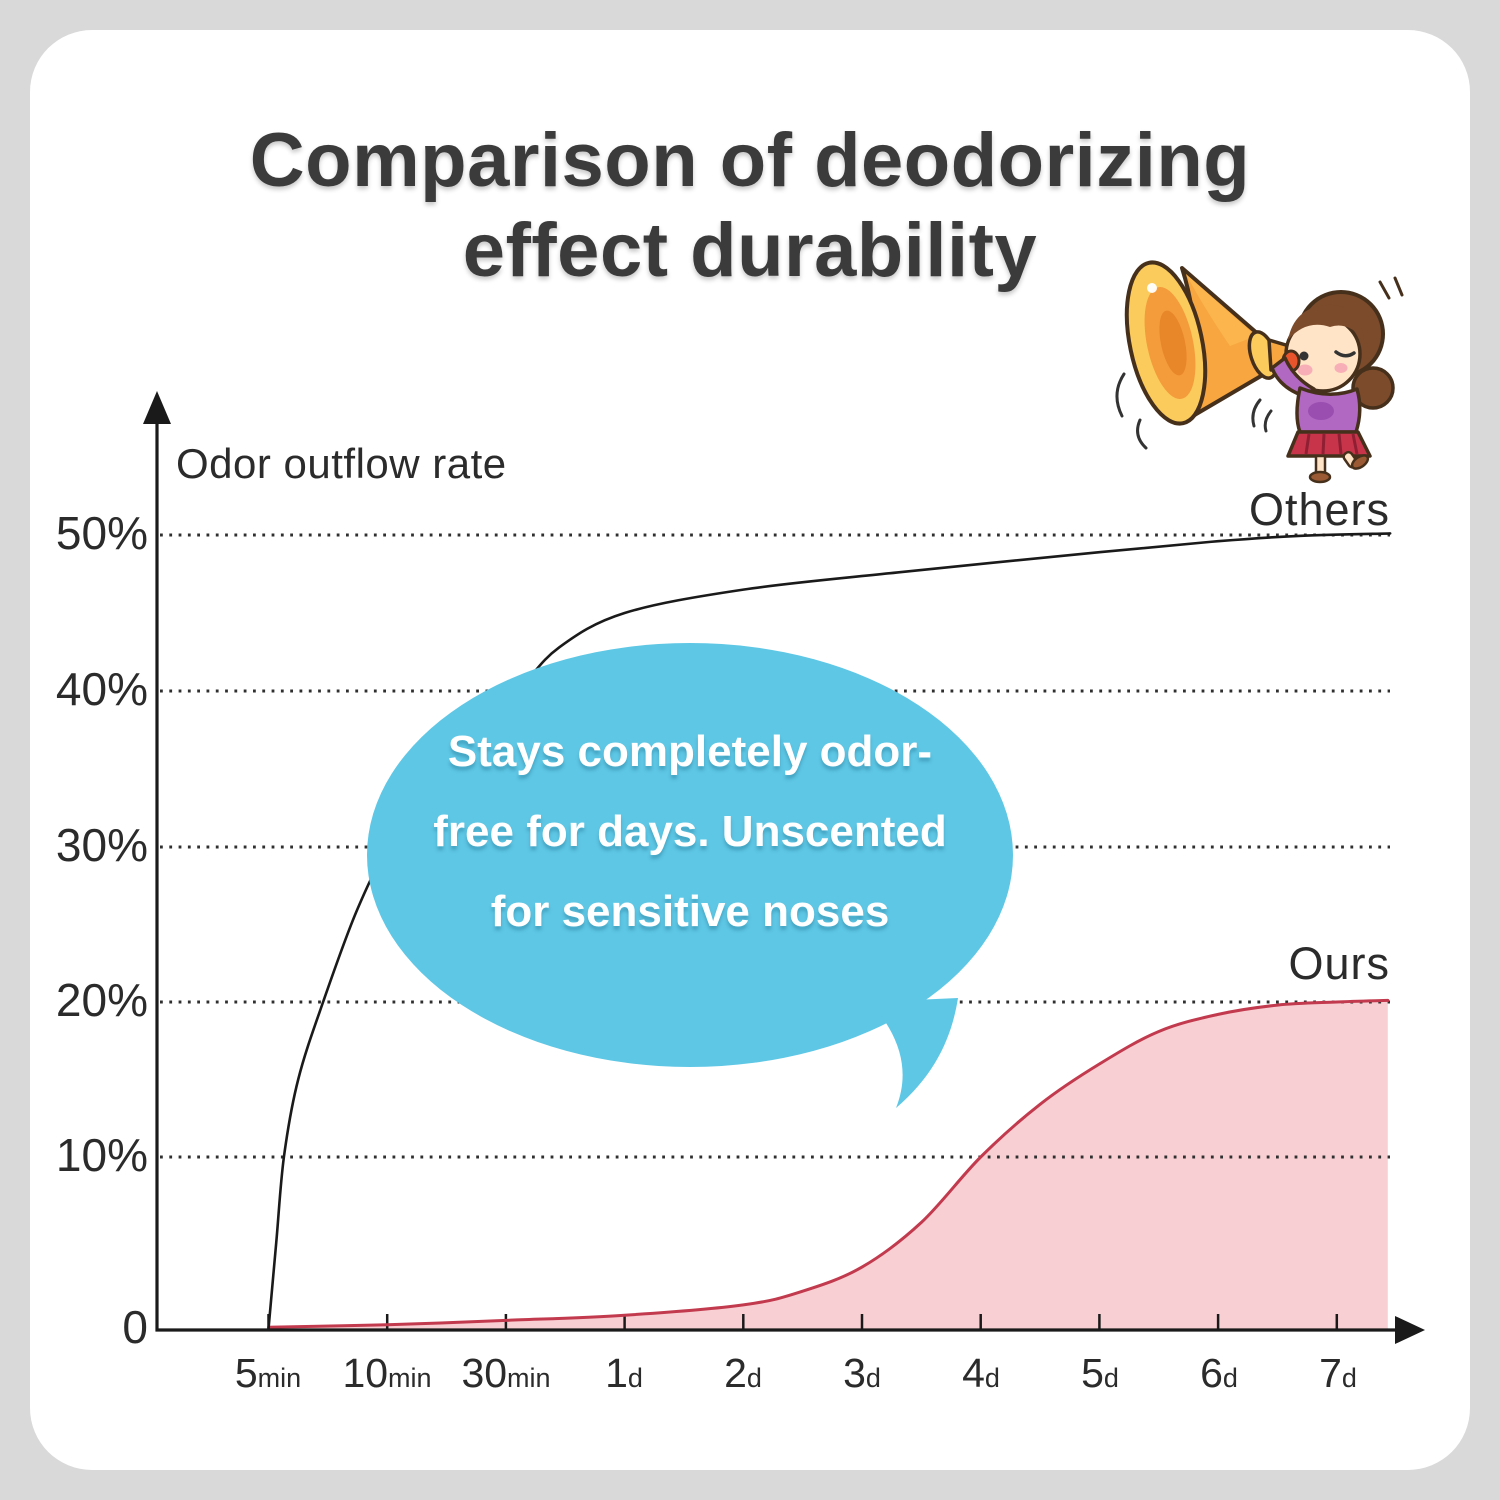 Image resolution: width=1500 pixels, height=1500 pixels. What do you see at coordinates (387, 1373) in the screenshot?
I see `x-tick-label-10min: 10min` at bounding box center [387, 1373].